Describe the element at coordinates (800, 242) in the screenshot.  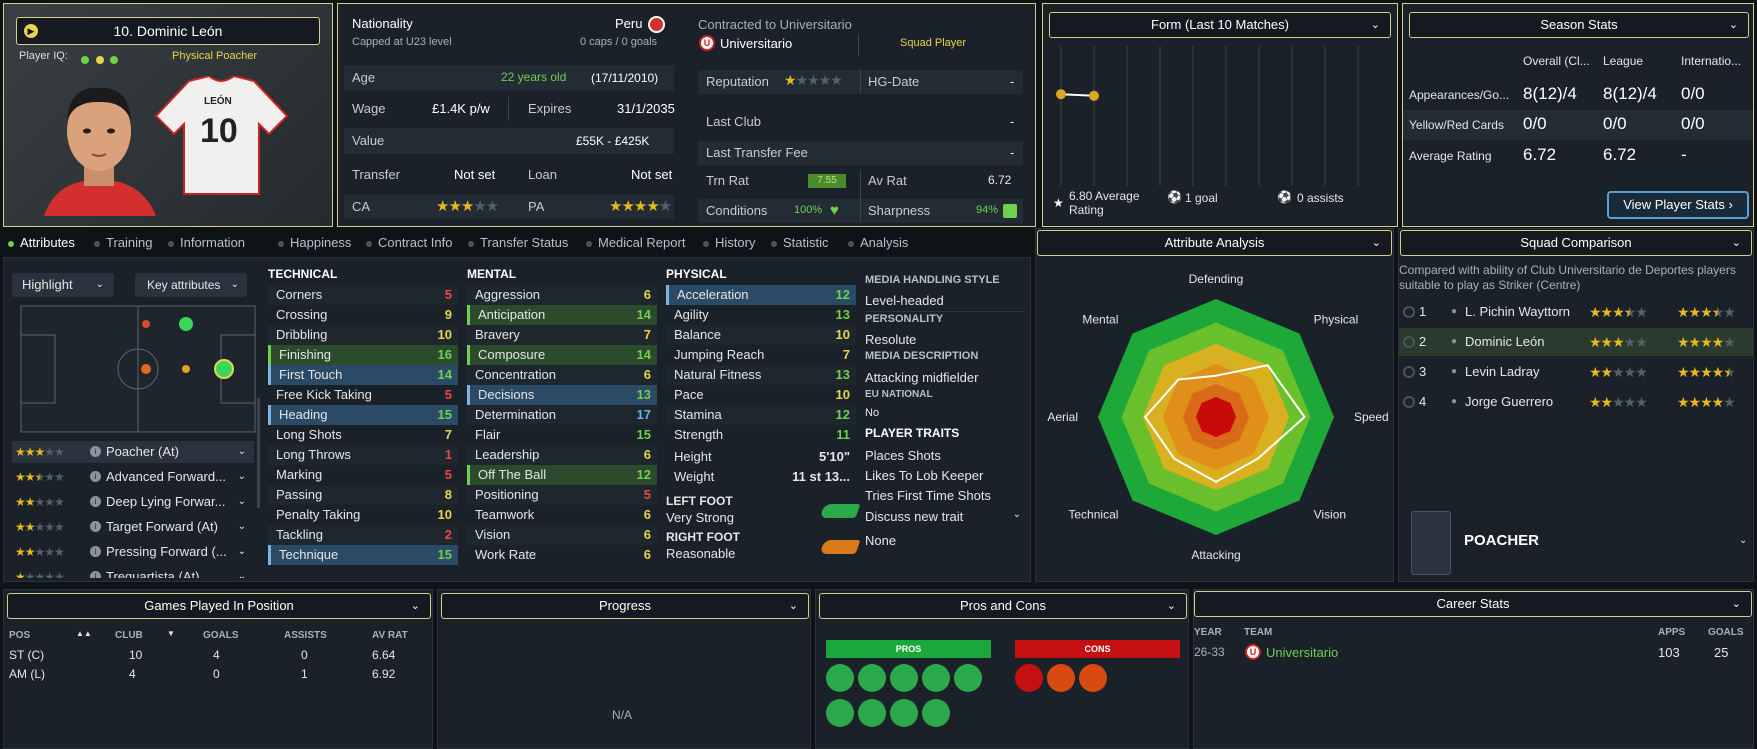
I see `tab-statistic: Statistic` at that location.